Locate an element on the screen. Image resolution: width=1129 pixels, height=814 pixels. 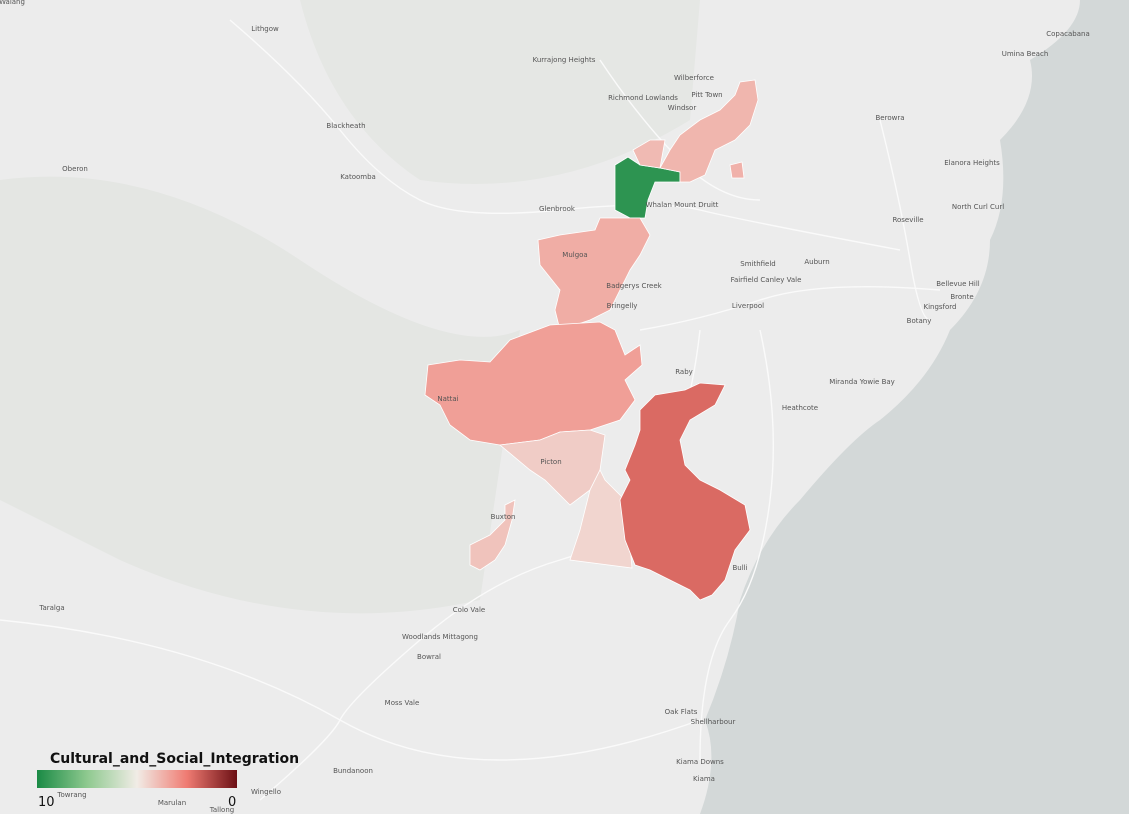
place-label: North Curl Curl is located at coordinates (978, 207).